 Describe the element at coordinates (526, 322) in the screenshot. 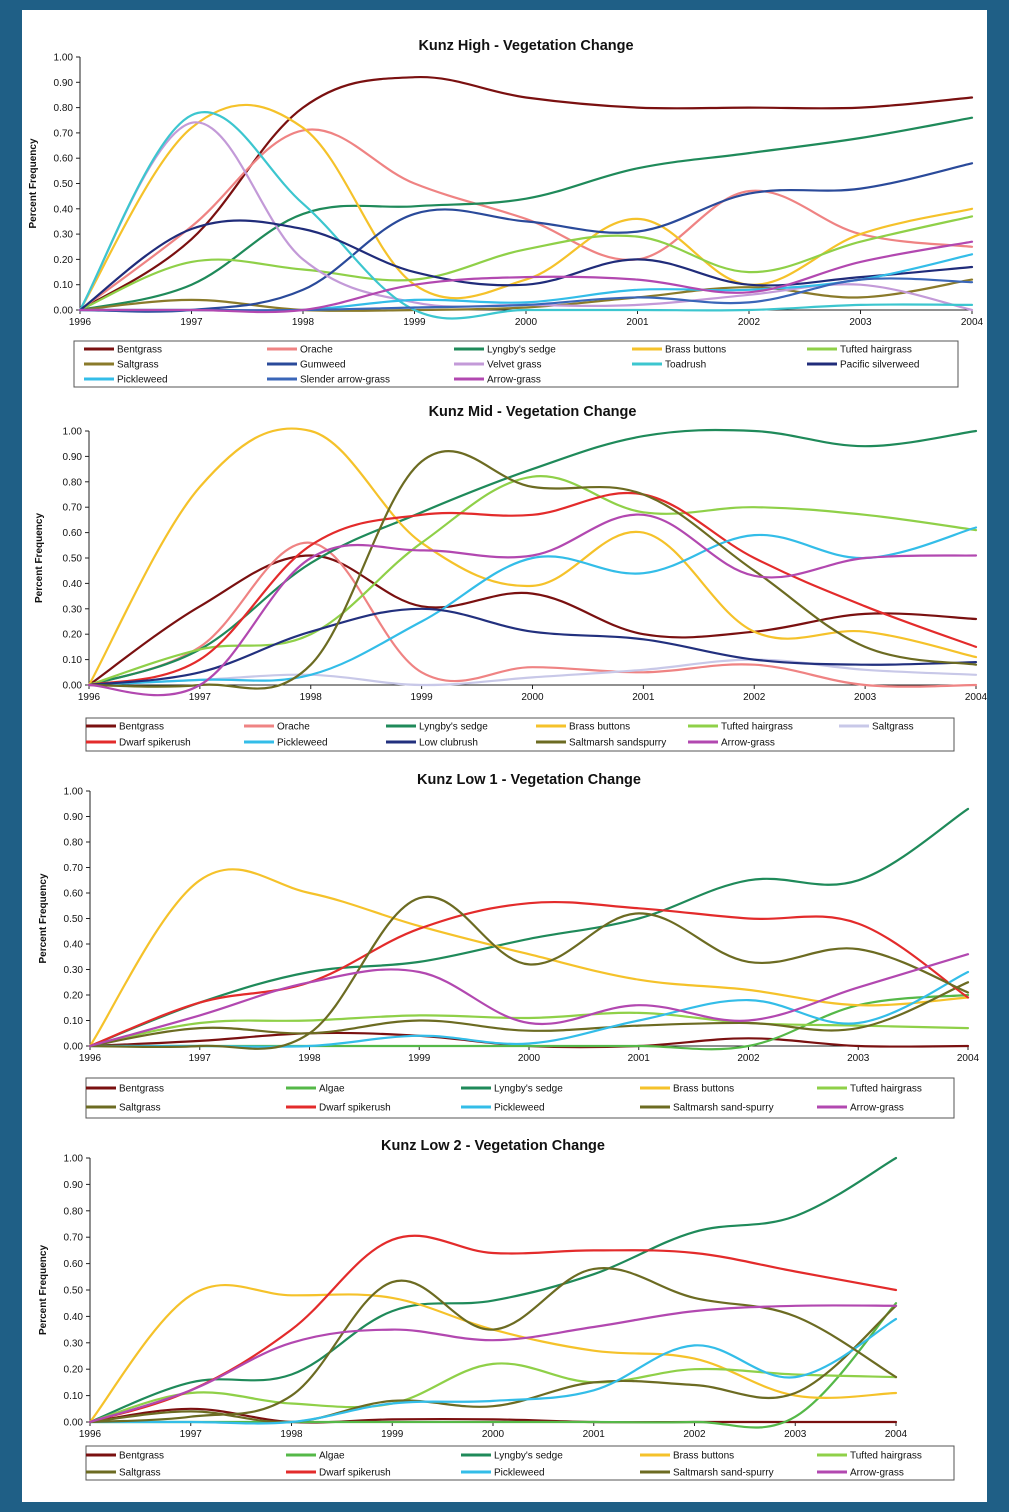

I see `x-tick-label: 2000` at that location.